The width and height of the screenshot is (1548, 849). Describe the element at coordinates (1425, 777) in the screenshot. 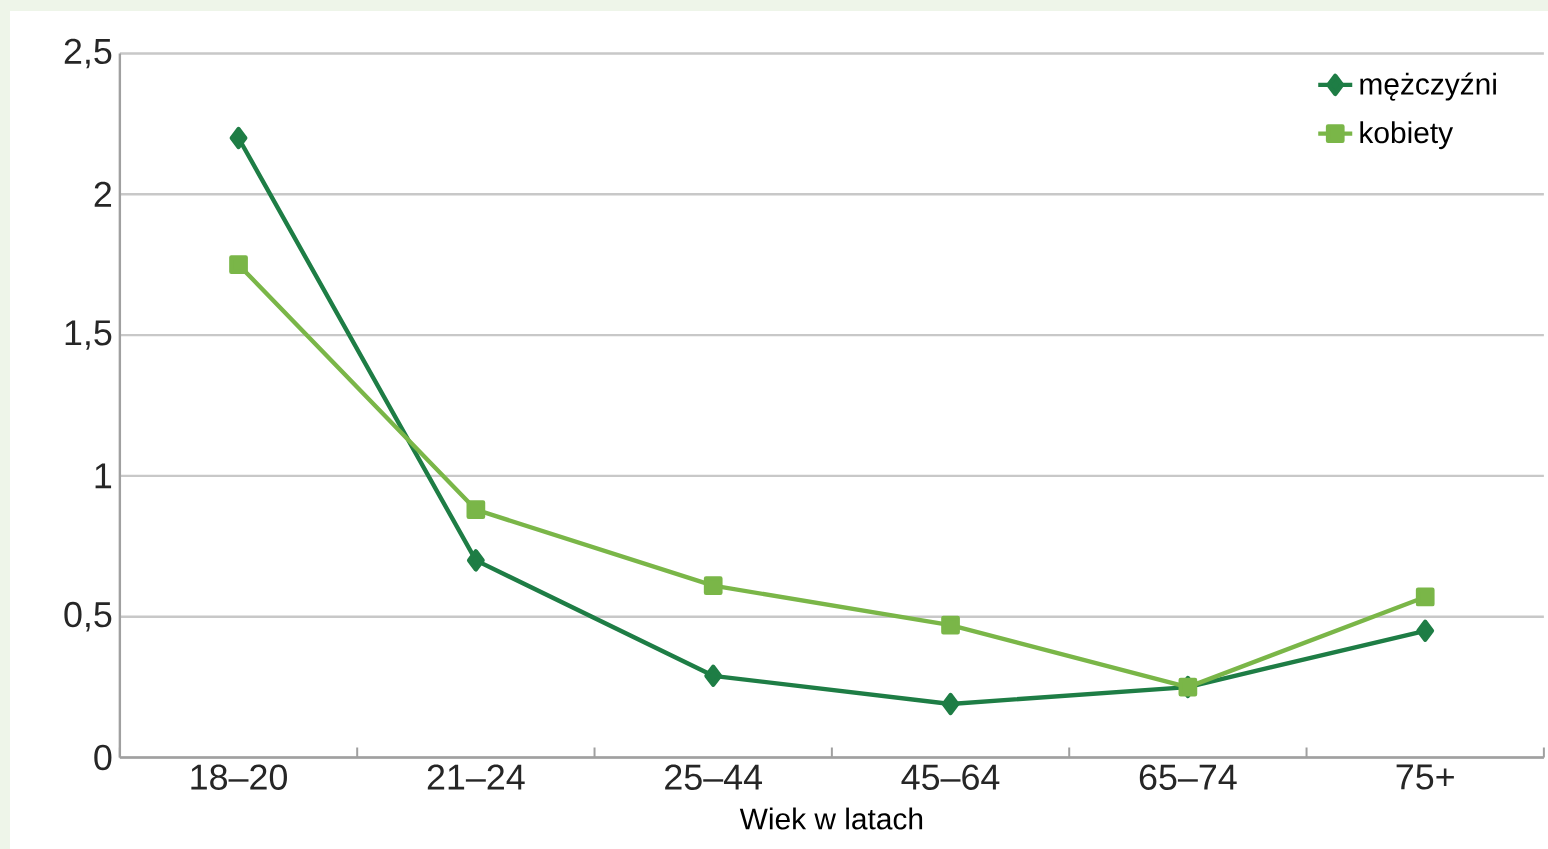

I see `x-tick-label: 75+` at that location.